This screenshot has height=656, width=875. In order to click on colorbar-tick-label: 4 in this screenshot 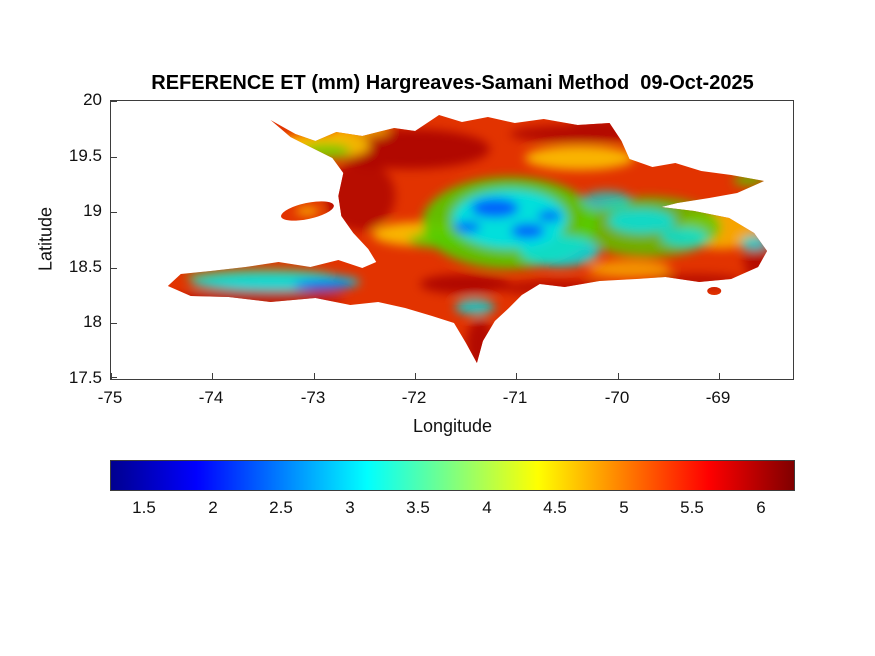, I will do `click(487, 507)`.